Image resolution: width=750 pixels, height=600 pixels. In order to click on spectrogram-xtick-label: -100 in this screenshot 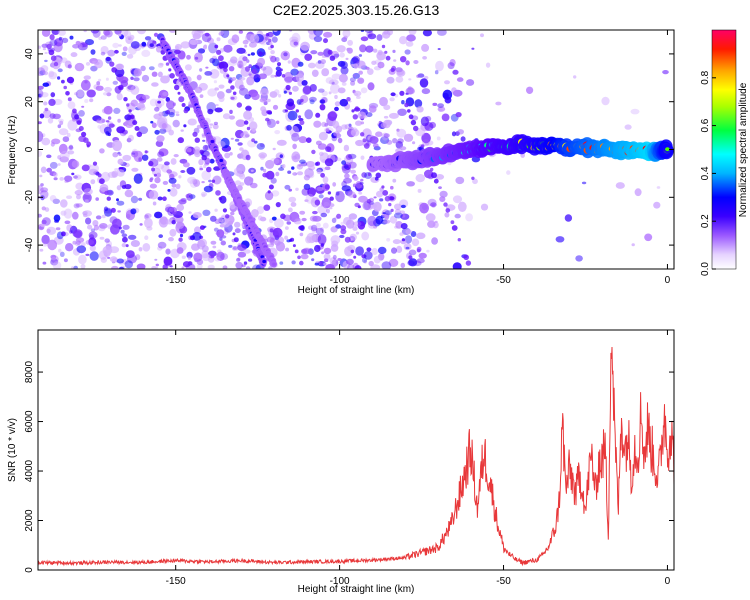, I will do `click(340, 280)`.